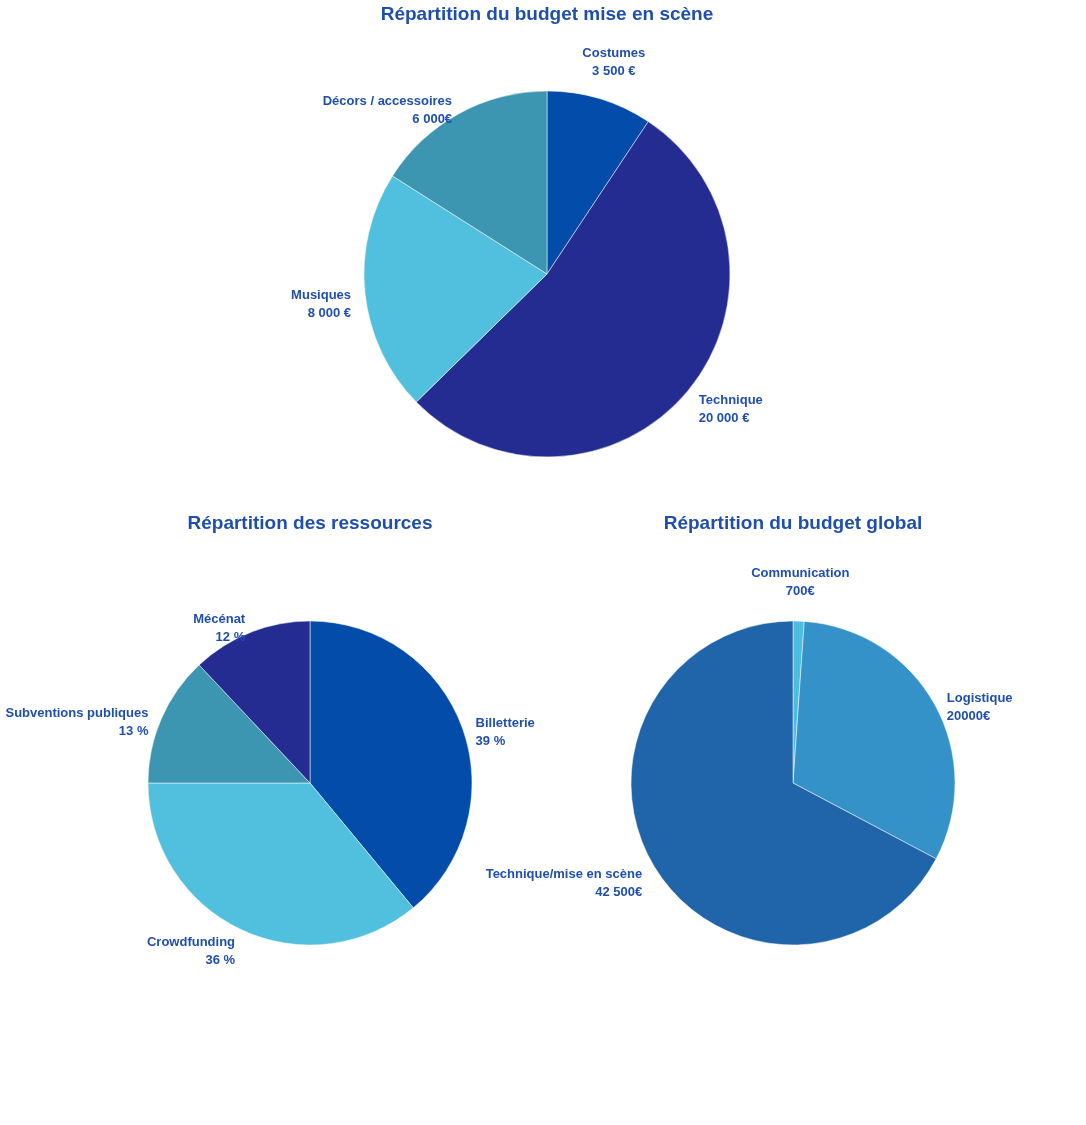  I want to click on data-label: 42 500€, so click(619, 891).